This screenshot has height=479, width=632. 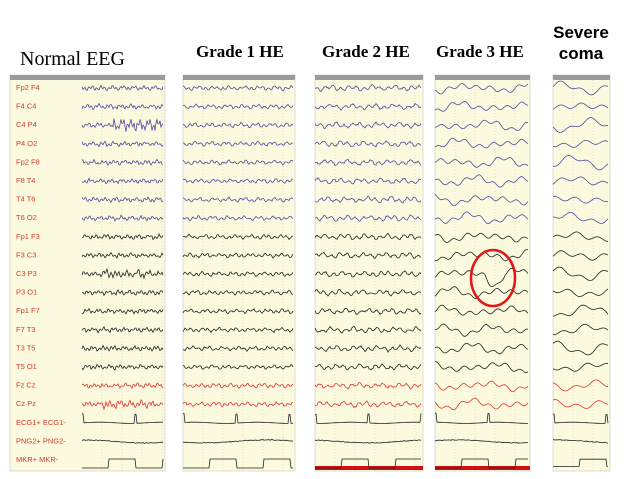 What do you see at coordinates (482, 468) in the screenshot?
I see `marker-bar` at bounding box center [482, 468].